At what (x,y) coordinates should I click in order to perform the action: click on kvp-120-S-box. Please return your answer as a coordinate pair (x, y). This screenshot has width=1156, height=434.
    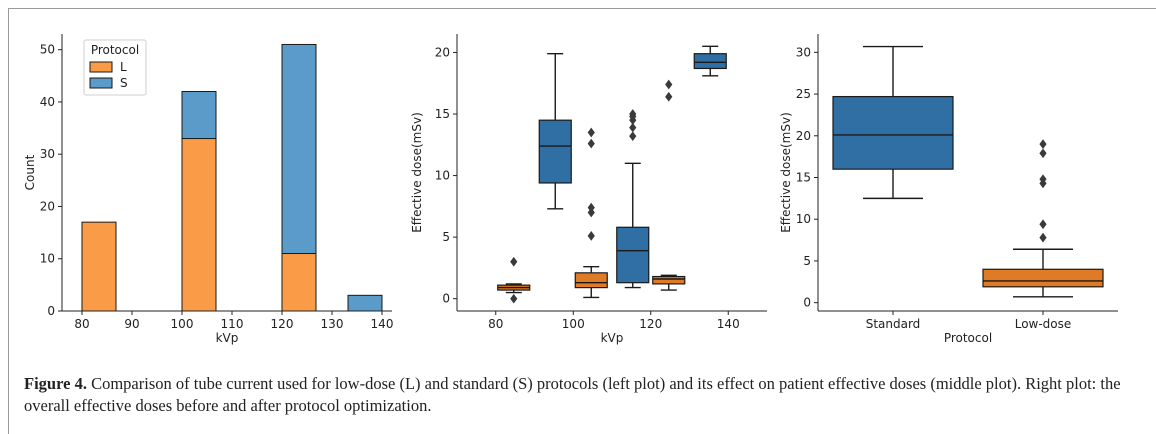
    Looking at the image, I should click on (633, 255).